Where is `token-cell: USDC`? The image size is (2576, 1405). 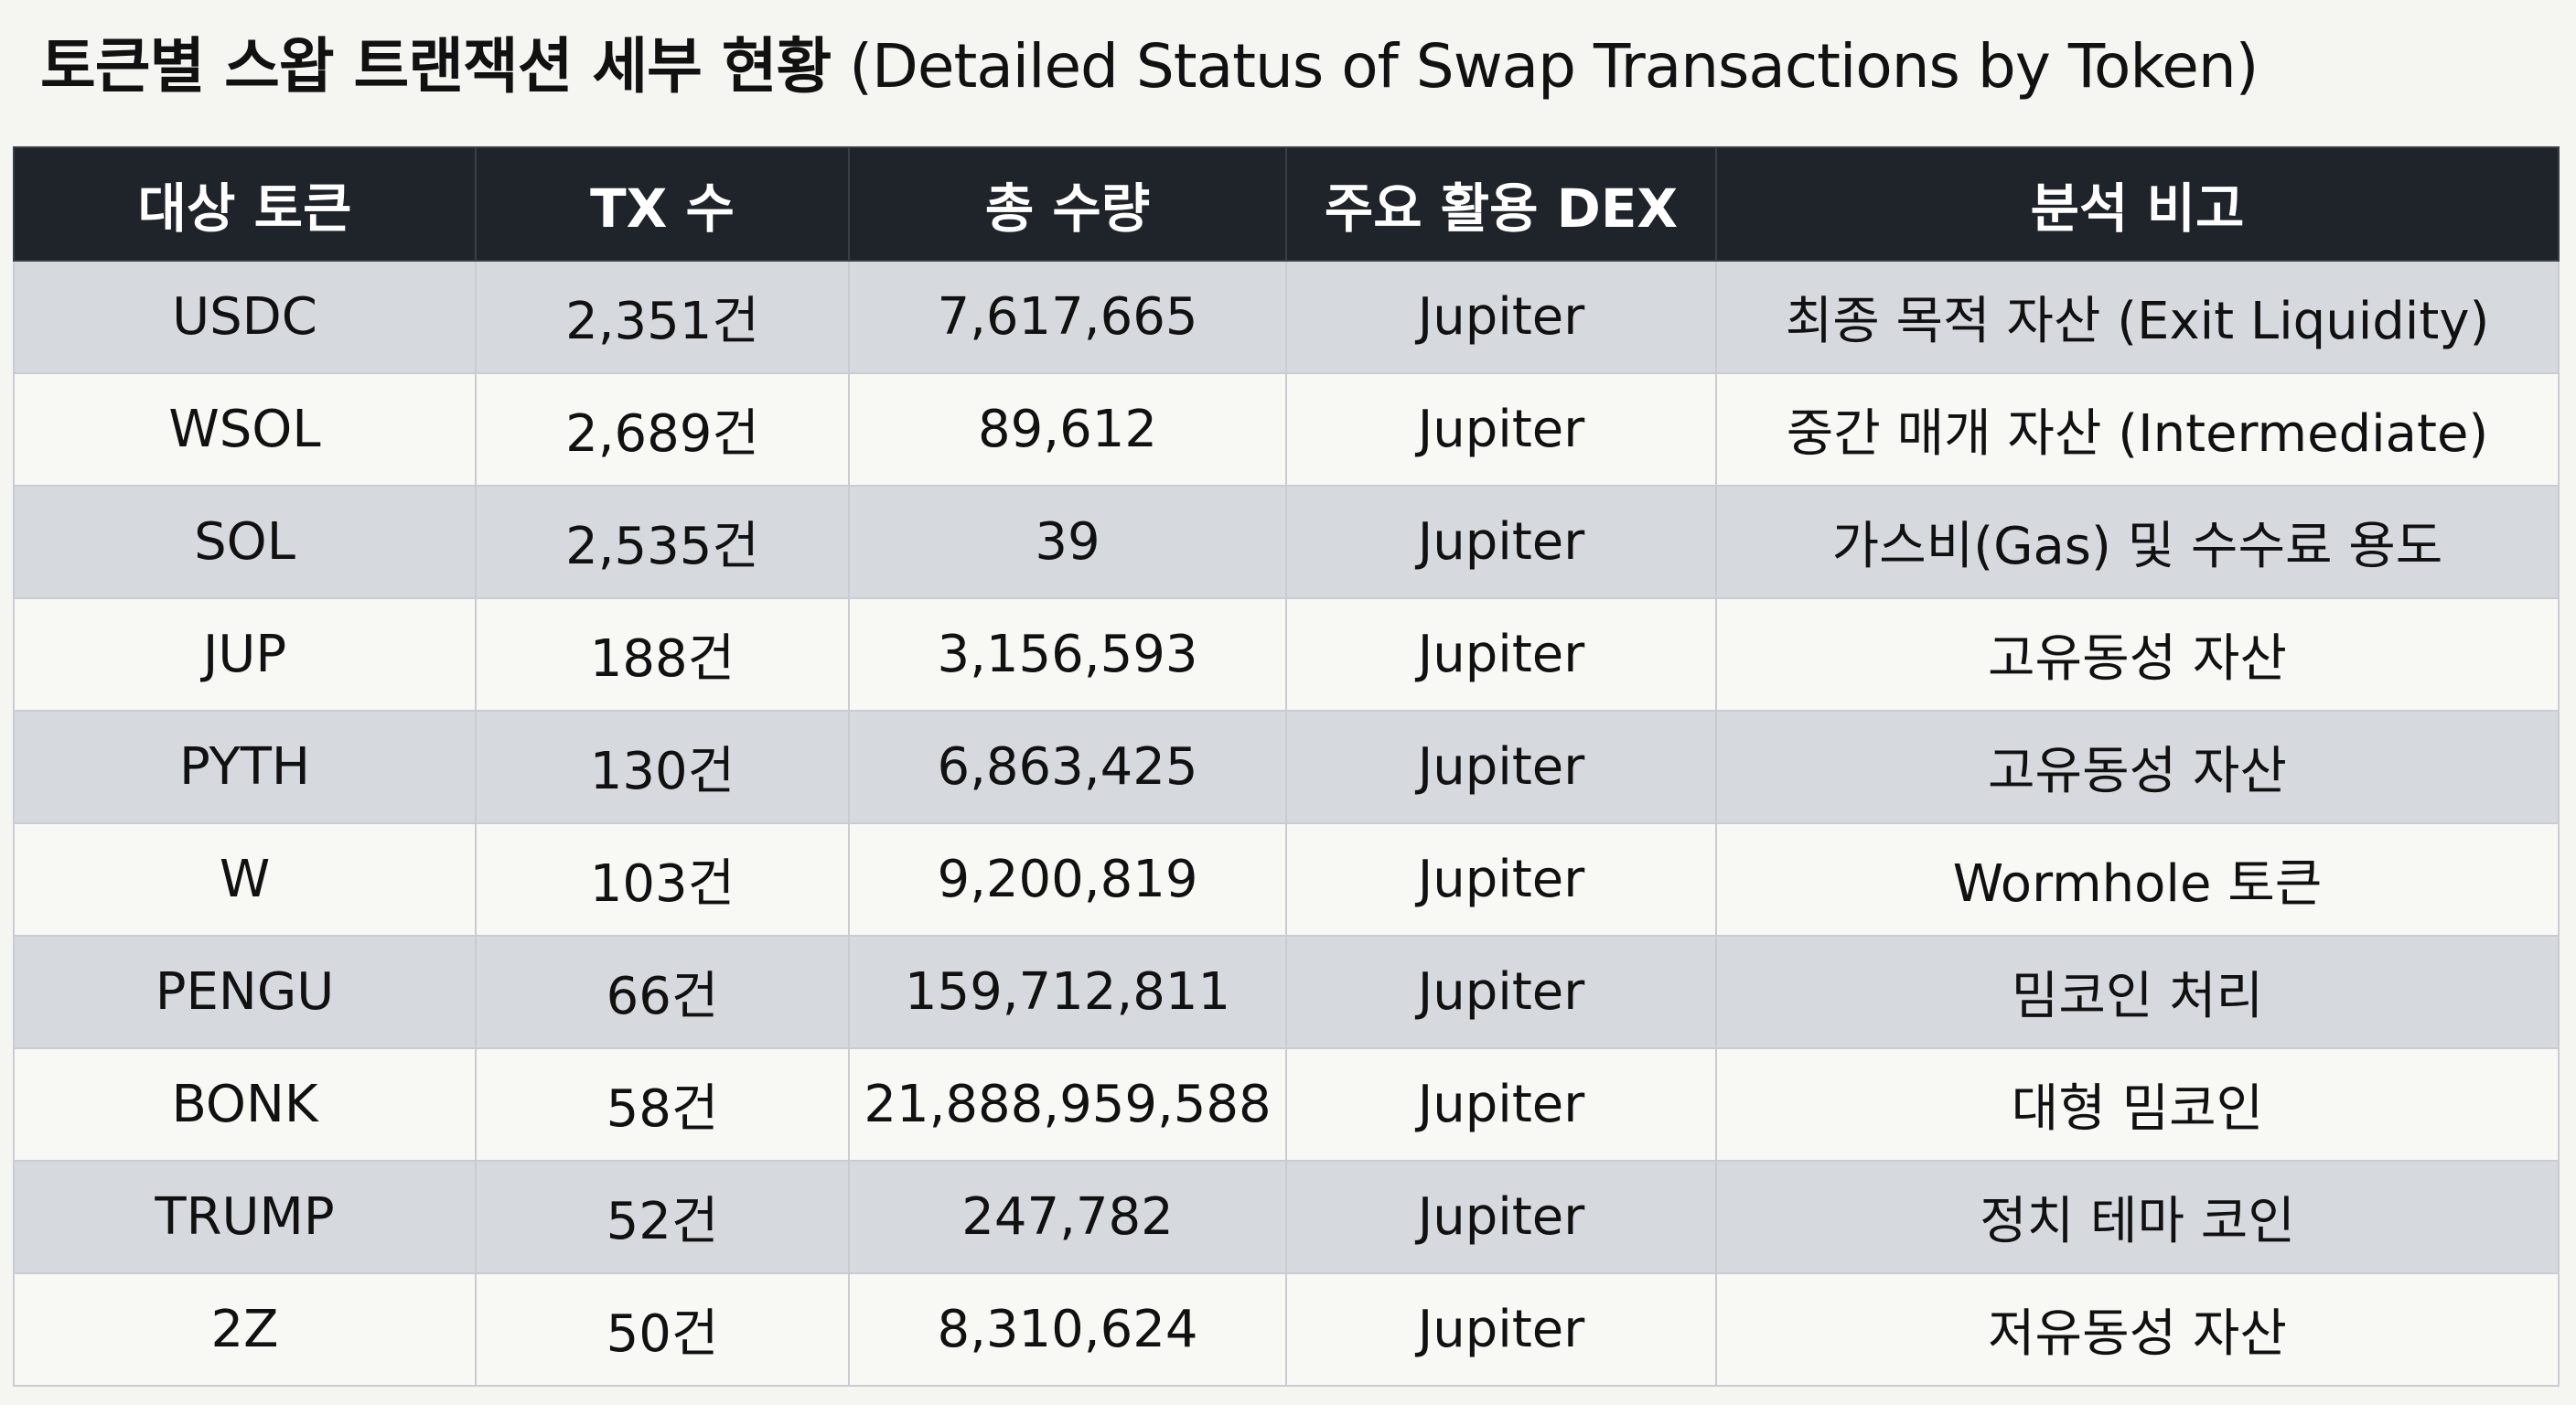
token-cell: USDC is located at coordinates (245, 317).